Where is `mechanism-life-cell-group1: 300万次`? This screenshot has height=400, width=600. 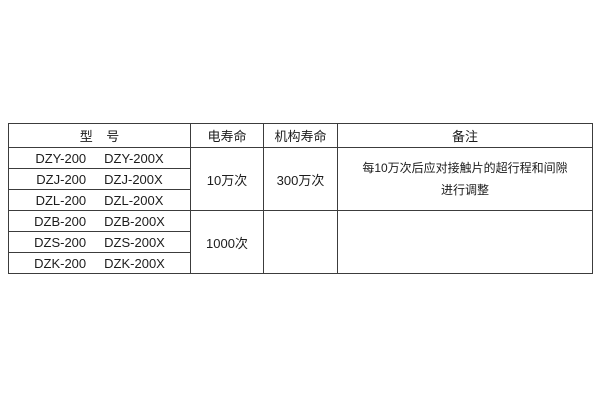
mechanism-life-cell-group1: 300万次 is located at coordinates (300, 179).